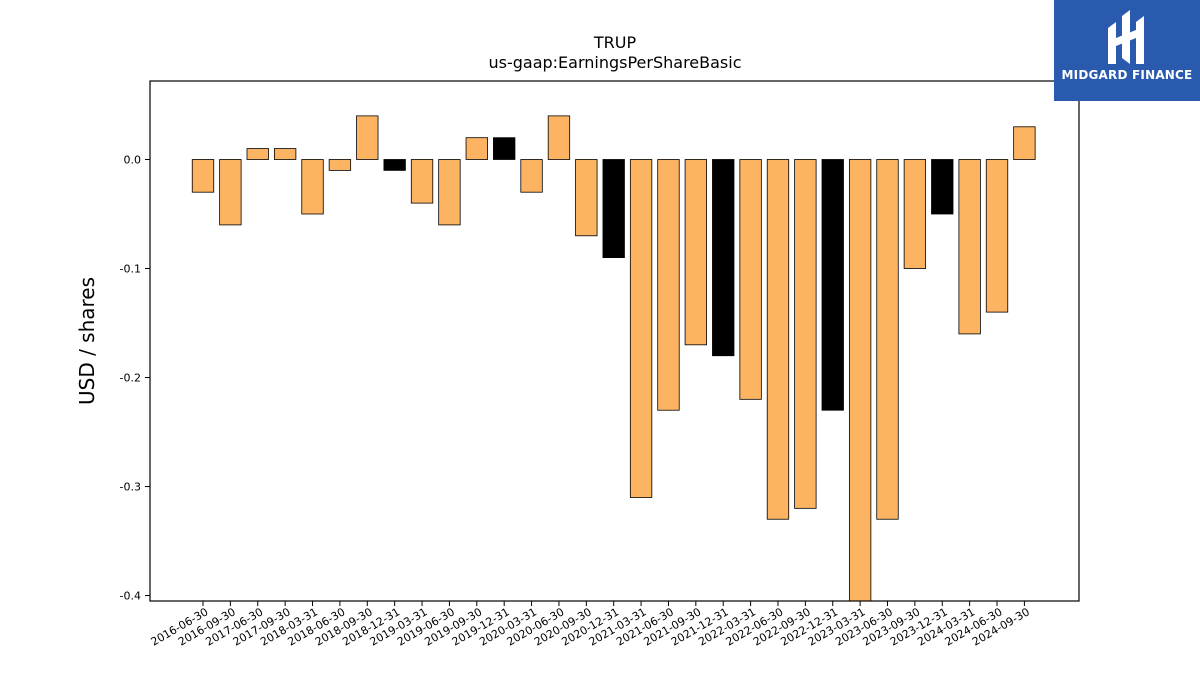  Describe the element at coordinates (615, 42) in the screenshot. I see `chart-title: TRUP` at that location.